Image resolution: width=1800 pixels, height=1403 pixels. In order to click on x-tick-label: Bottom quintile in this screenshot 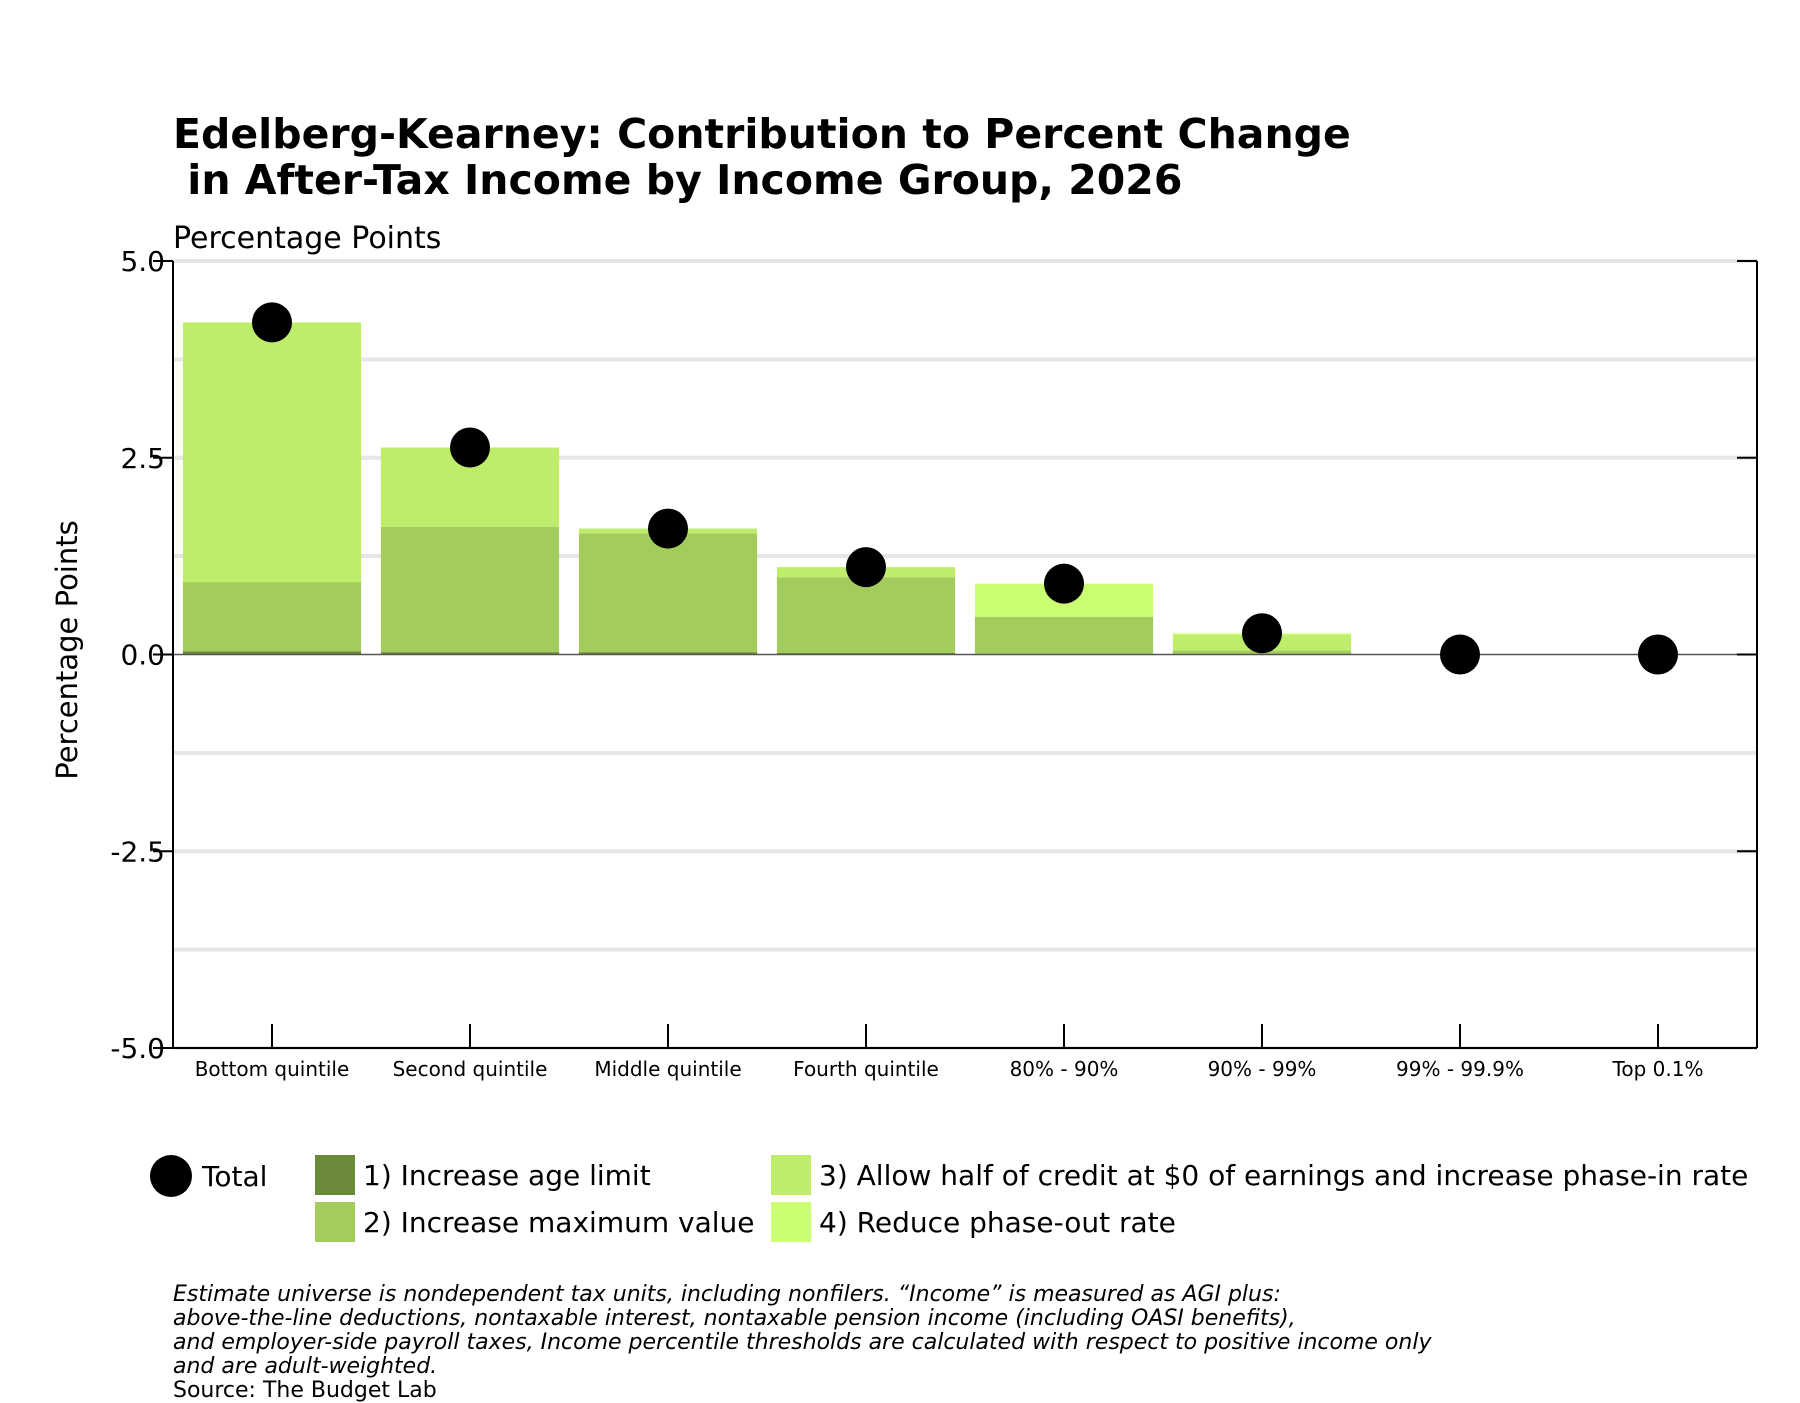, I will do `click(272, 1069)`.